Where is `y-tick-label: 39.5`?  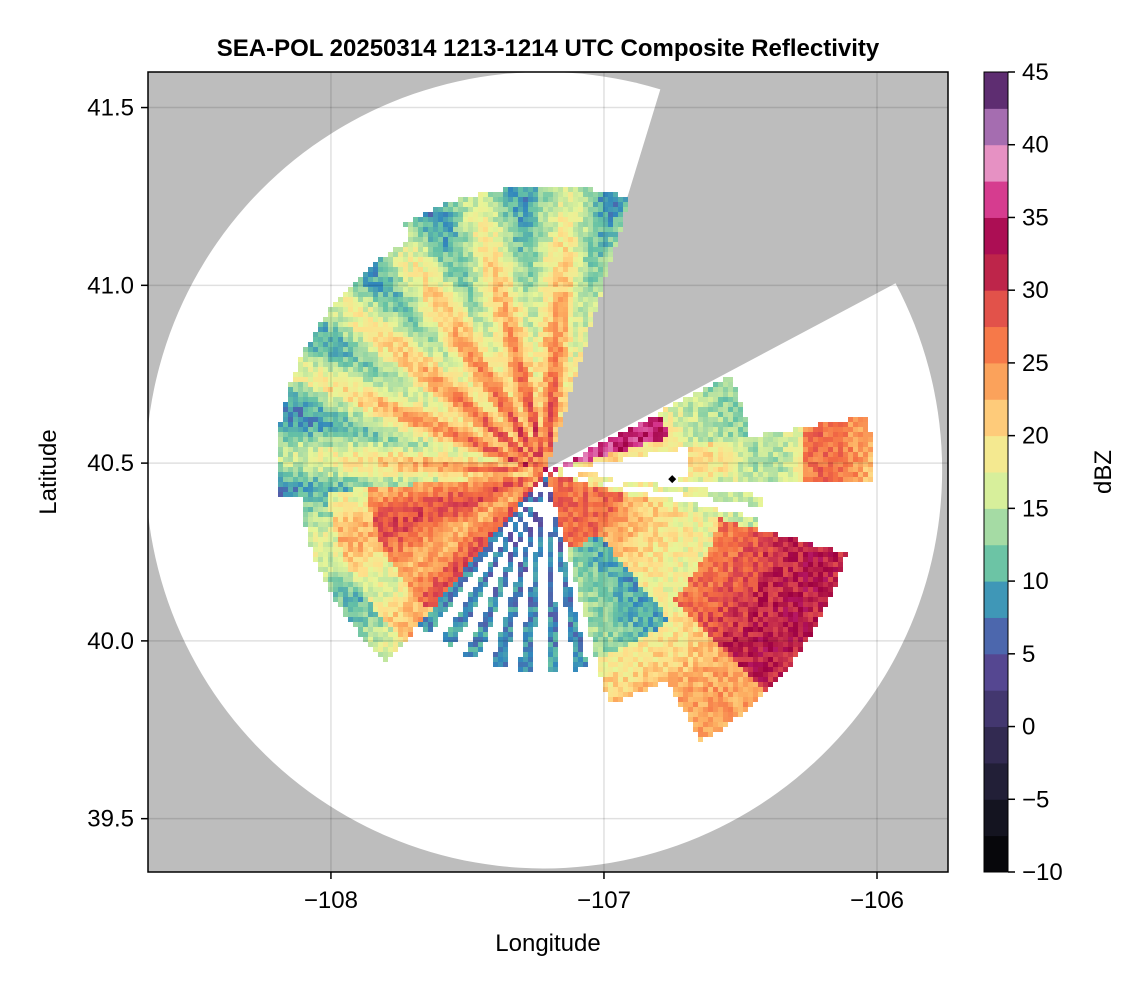 y-tick-label: 39.5 is located at coordinates (110, 819).